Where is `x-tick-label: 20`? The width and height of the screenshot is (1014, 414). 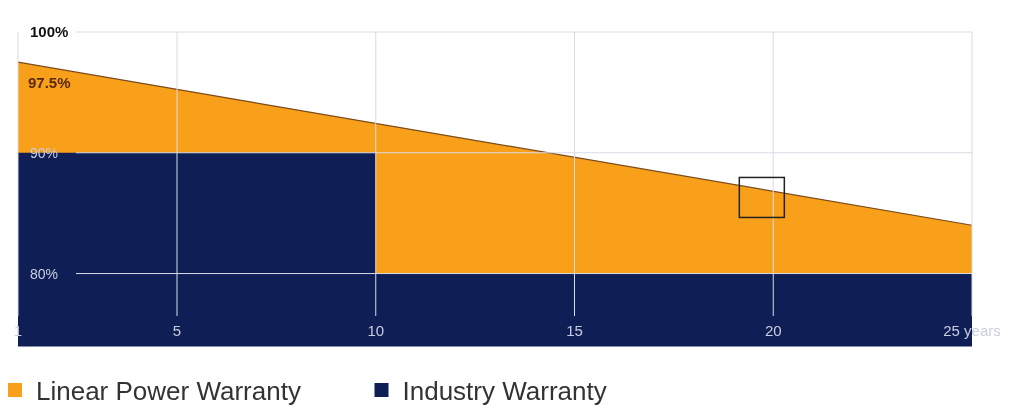 x-tick-label: 20 is located at coordinates (773, 330).